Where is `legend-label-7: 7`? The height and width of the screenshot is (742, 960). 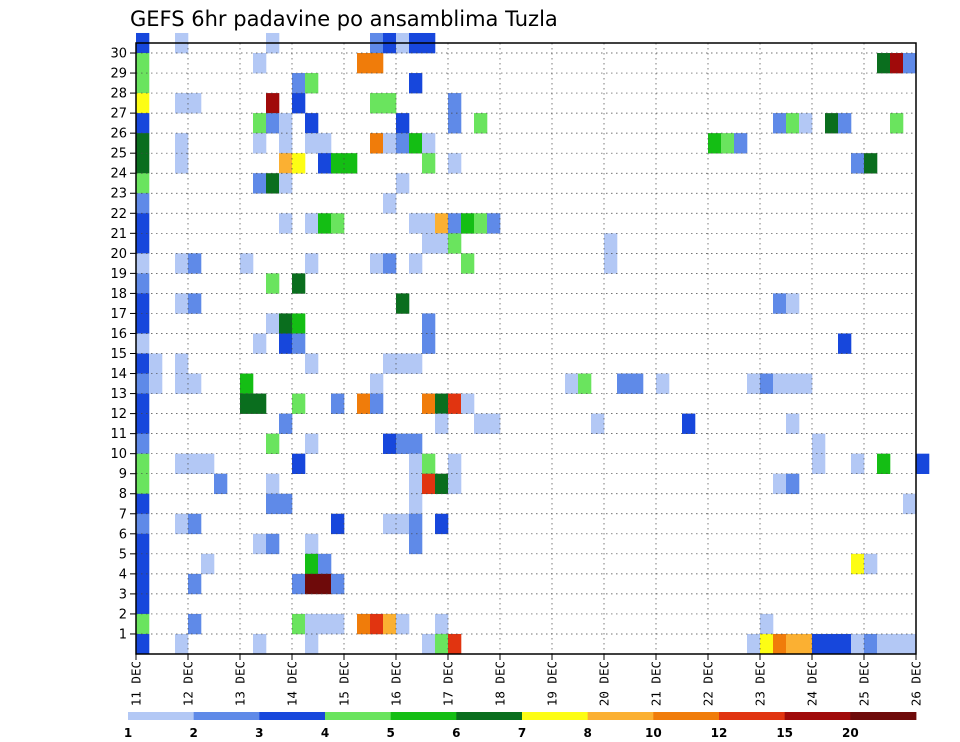
legend-label-7: 7 is located at coordinates (522, 733).